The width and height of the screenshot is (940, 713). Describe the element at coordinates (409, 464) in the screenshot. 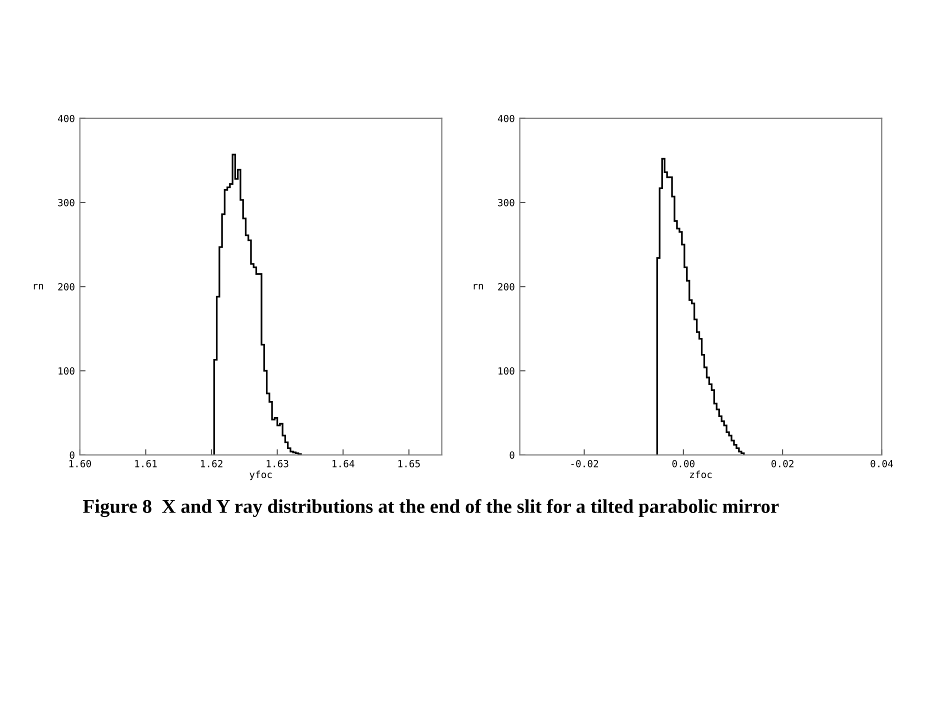

I see `x-tick-label: 1.65` at that location.